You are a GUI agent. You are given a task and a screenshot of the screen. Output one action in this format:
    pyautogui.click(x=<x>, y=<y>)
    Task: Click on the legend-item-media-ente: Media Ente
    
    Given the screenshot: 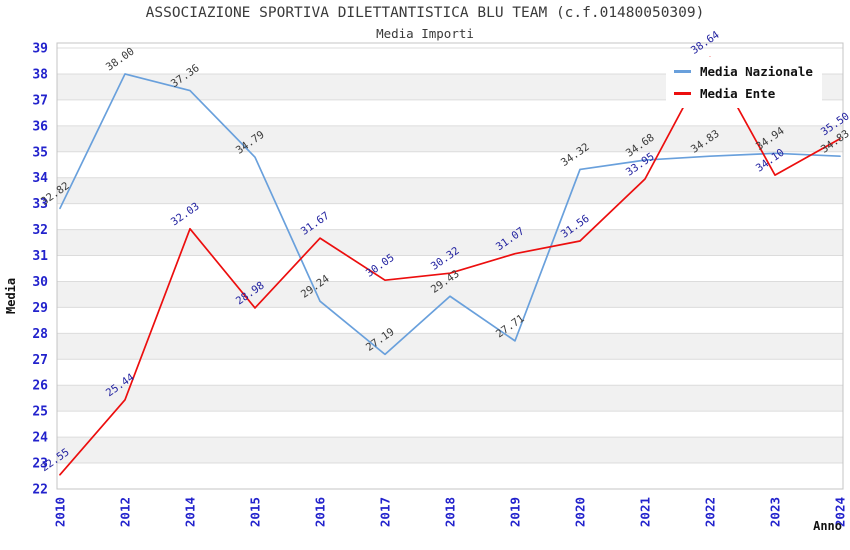 What is the action you would take?
    pyautogui.click(x=748, y=93)
    